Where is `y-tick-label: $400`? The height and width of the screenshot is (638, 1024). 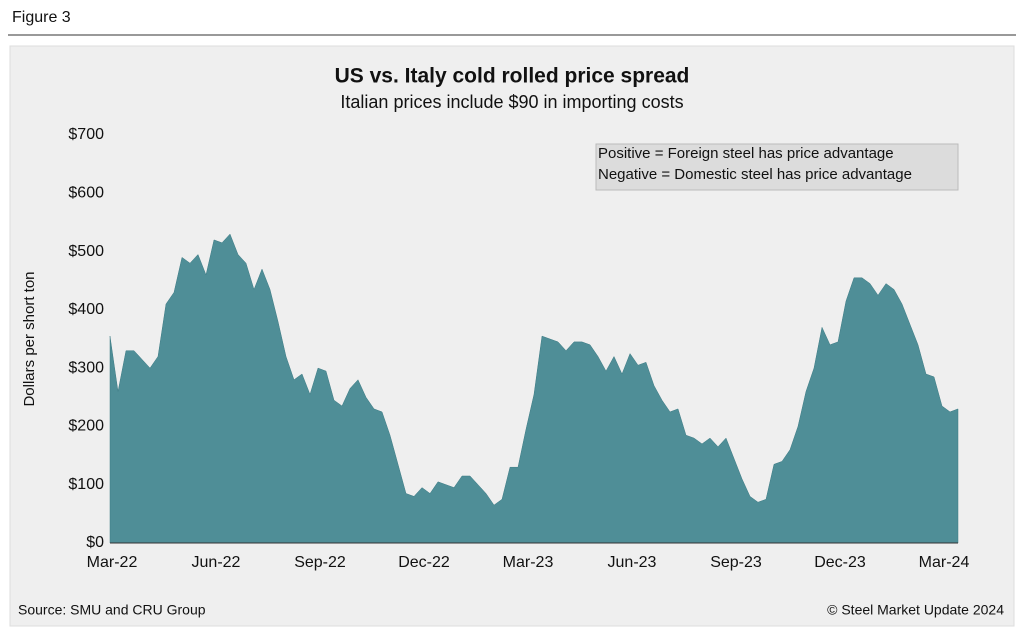 y-tick-label: $400 is located at coordinates (86, 309).